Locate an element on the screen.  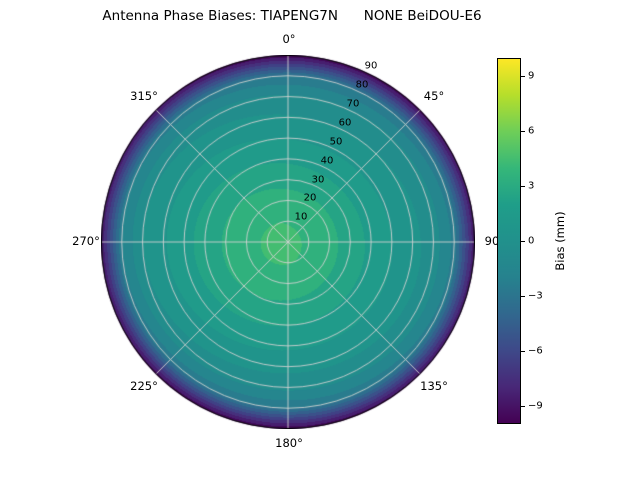
colorbar is located at coordinates (509, 241).